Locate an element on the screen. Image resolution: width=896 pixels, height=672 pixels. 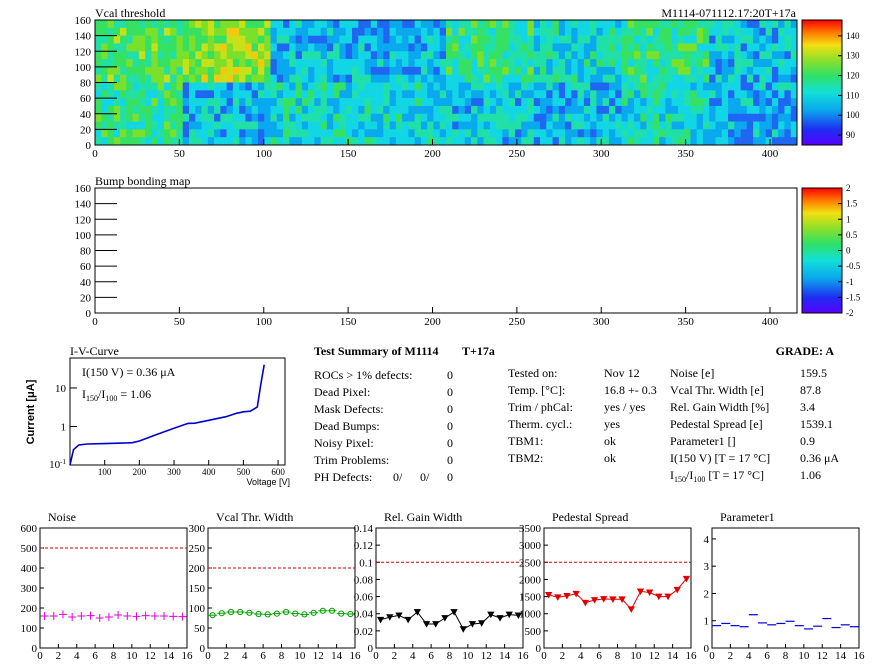
roc-plot-x-tick-label: 12 is located at coordinates (318, 656).